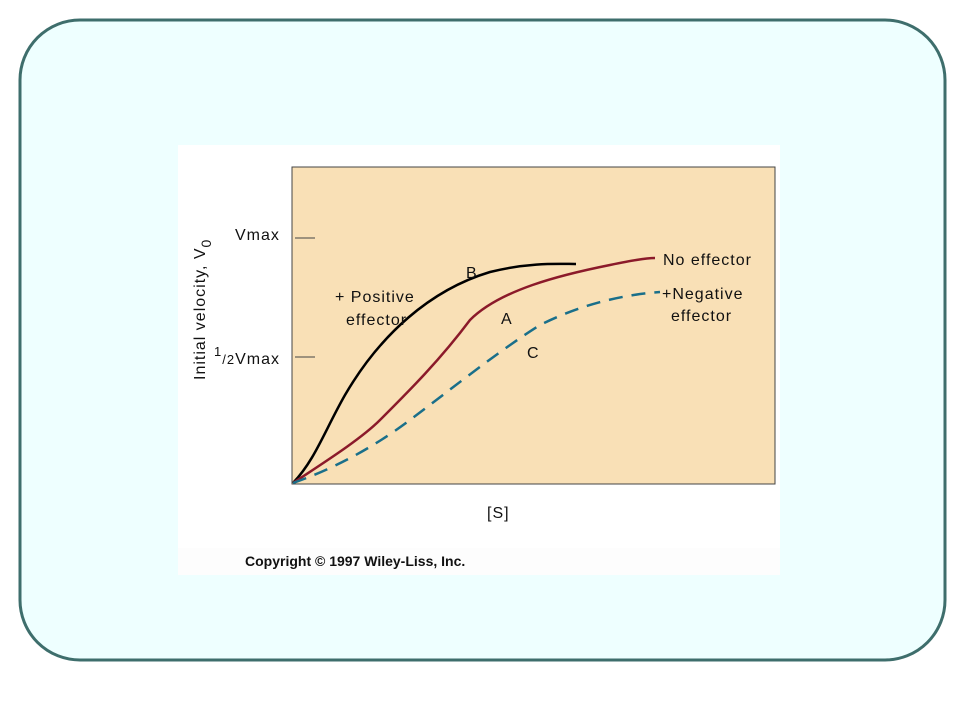 The height and width of the screenshot is (720, 960). I want to click on curve-b-label: effector, so click(376, 320).